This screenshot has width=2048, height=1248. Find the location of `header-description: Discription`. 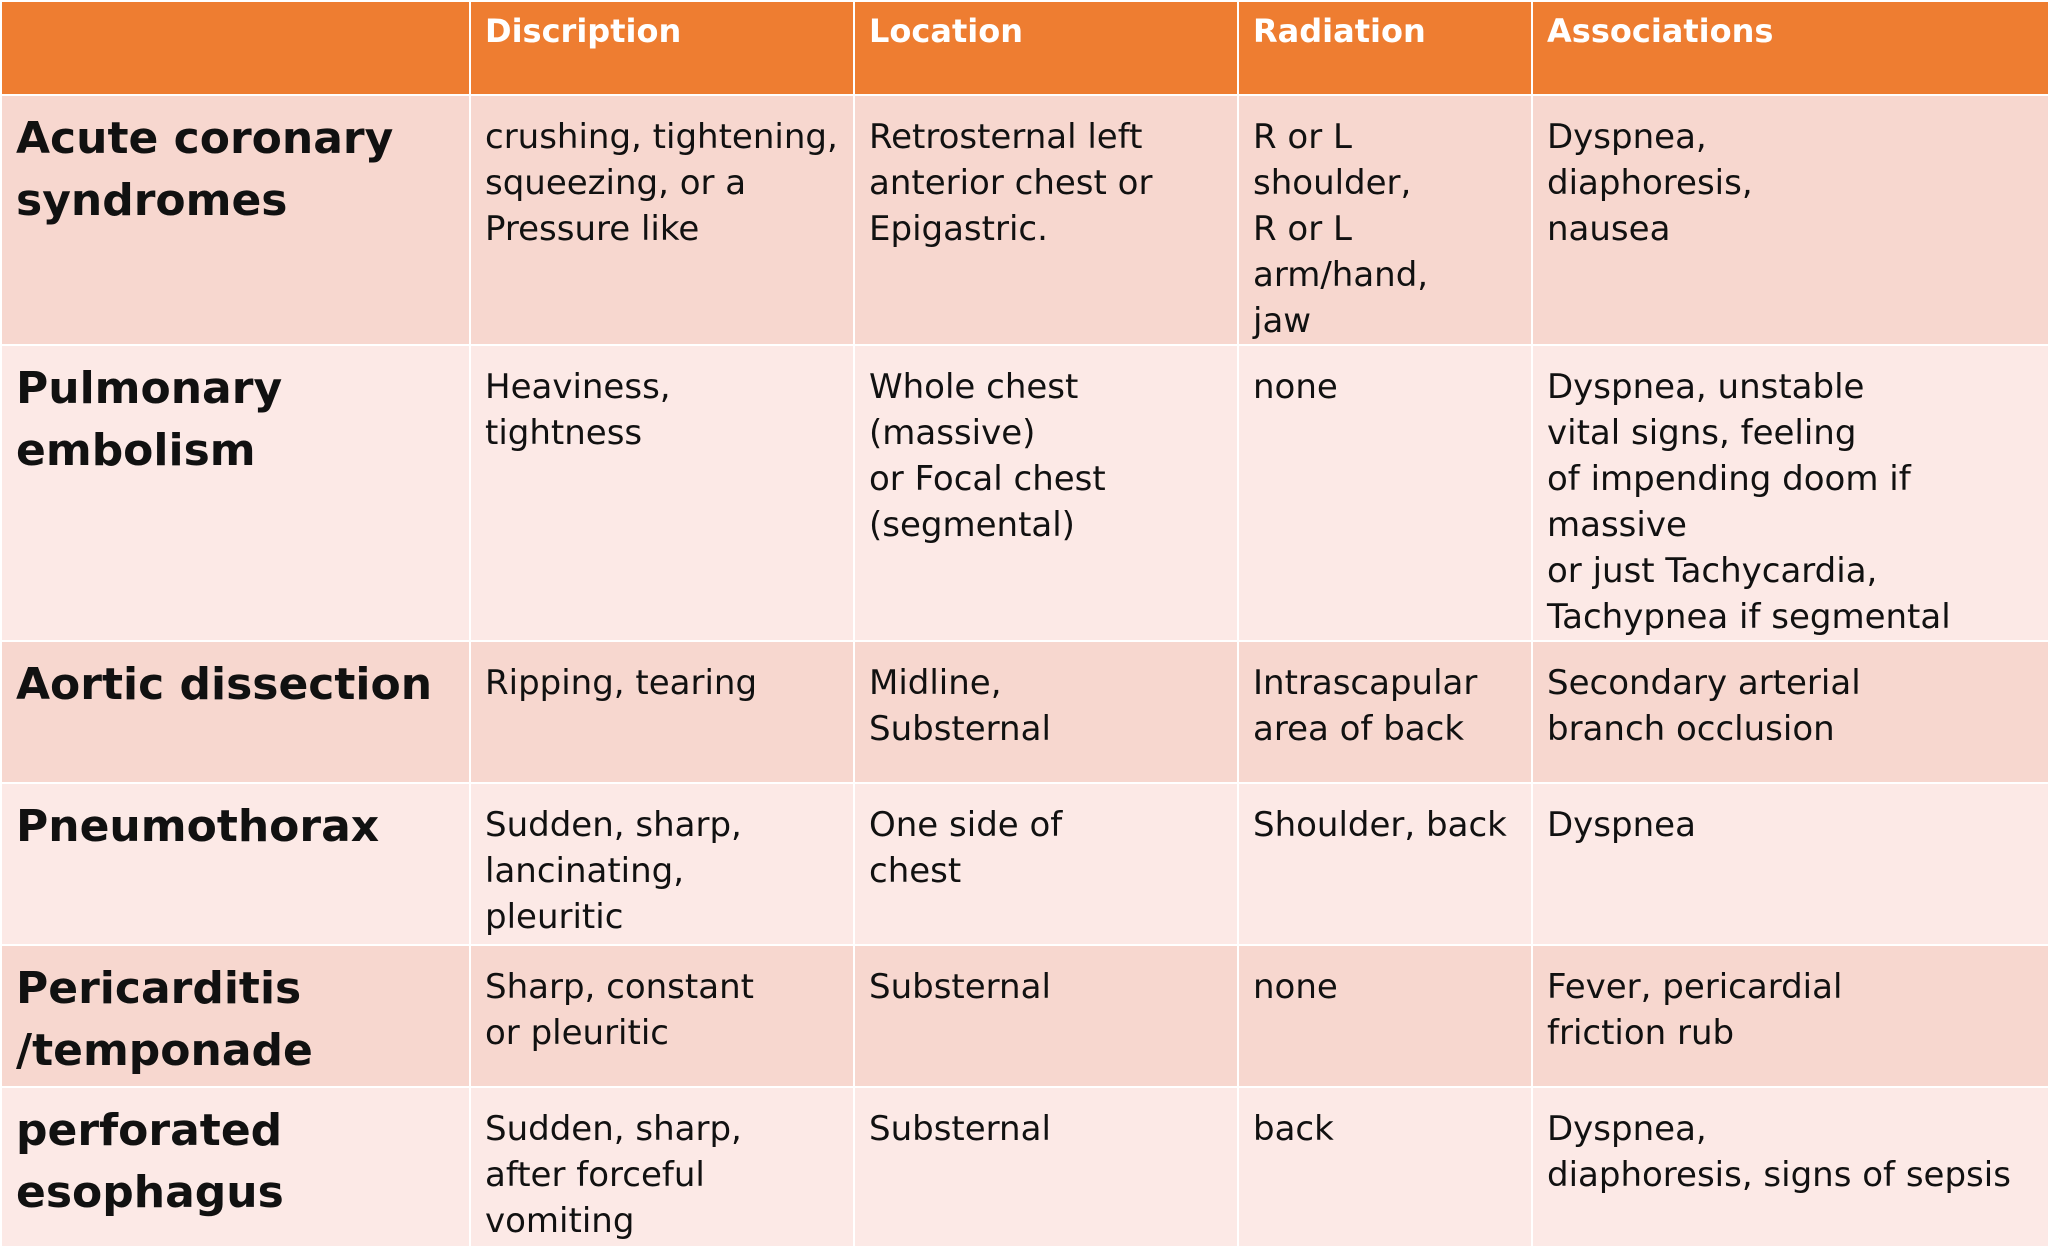

header-description: Discription is located at coordinates (662, 48).